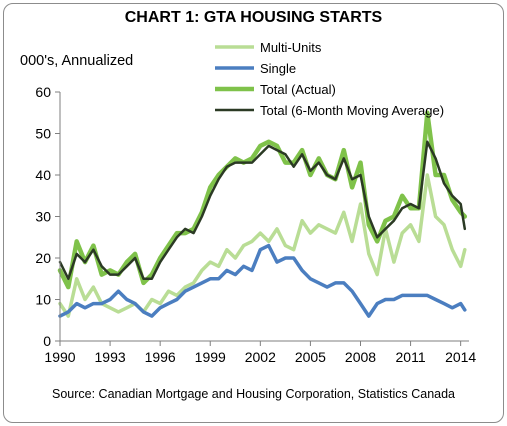  What do you see at coordinates (298, 89) in the screenshot?
I see `legend-label-2: Total (Actual)` at bounding box center [298, 89].